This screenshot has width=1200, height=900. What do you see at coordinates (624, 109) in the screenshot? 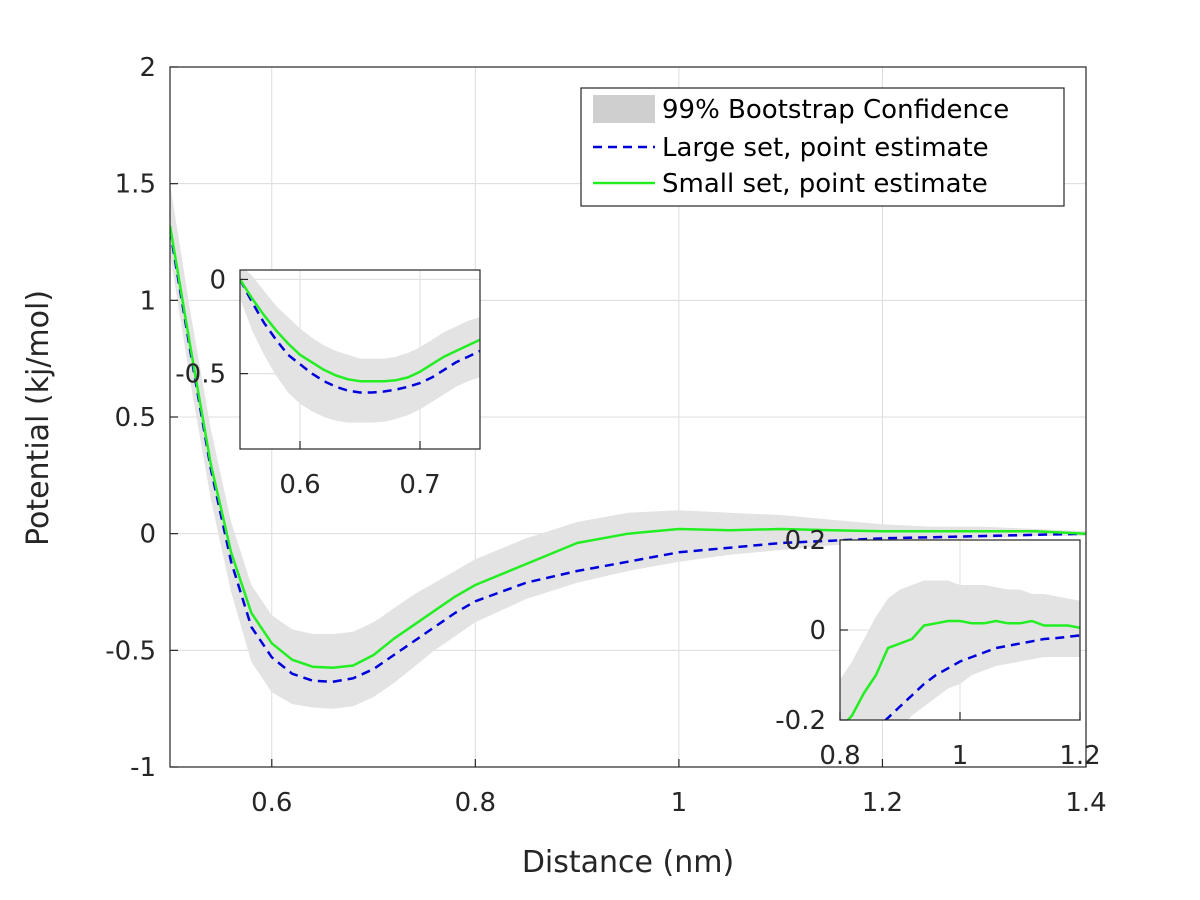
I see `legend-swatch-band` at bounding box center [624, 109].